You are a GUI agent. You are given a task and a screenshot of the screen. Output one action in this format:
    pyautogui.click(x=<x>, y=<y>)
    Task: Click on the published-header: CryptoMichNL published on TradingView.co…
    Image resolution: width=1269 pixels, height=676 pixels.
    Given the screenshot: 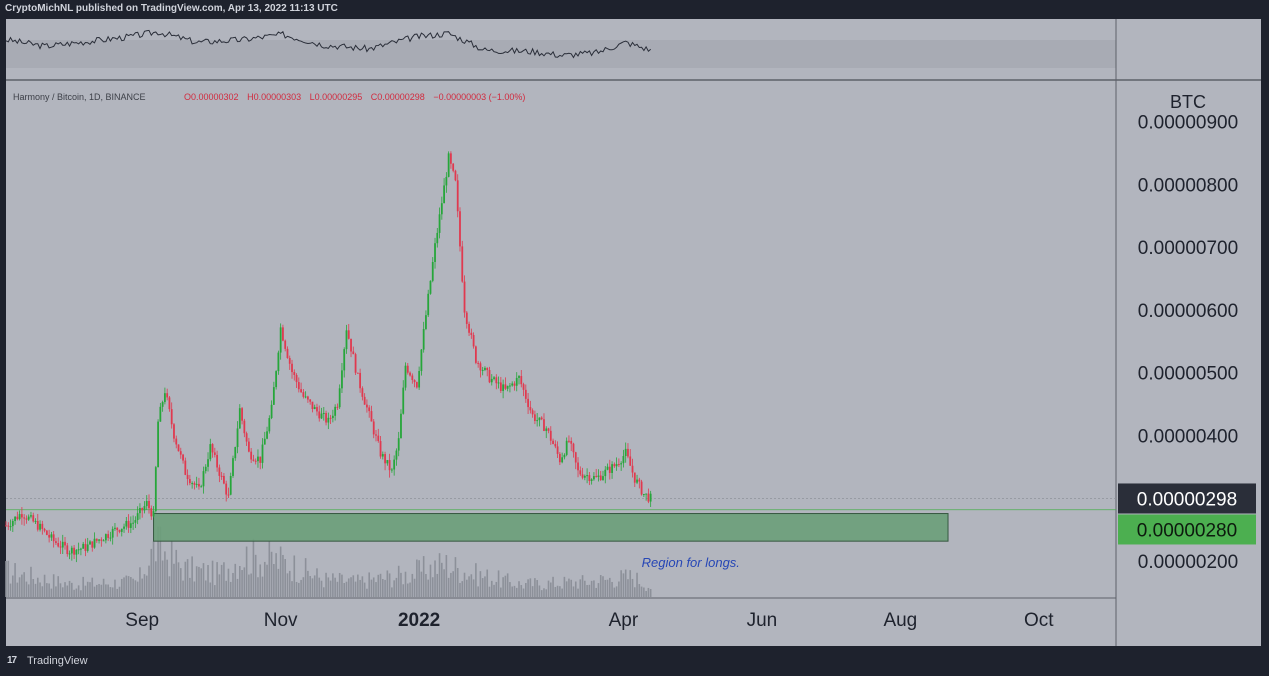 What is the action you would take?
    pyautogui.click(x=634, y=9)
    